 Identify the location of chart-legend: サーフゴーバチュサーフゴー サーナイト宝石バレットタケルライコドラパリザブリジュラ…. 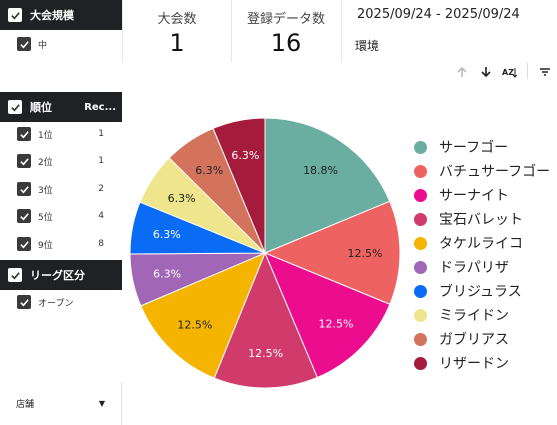
(482, 255).